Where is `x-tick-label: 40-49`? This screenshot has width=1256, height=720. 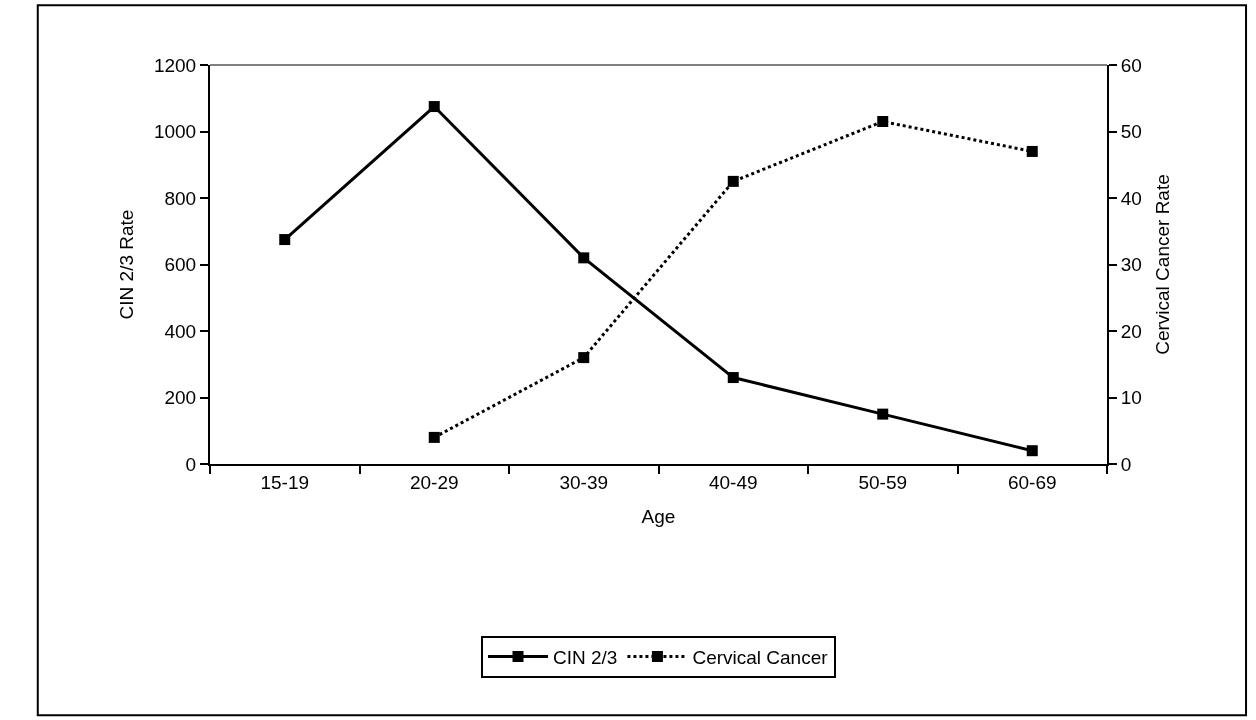 x-tick-label: 40-49 is located at coordinates (733, 482).